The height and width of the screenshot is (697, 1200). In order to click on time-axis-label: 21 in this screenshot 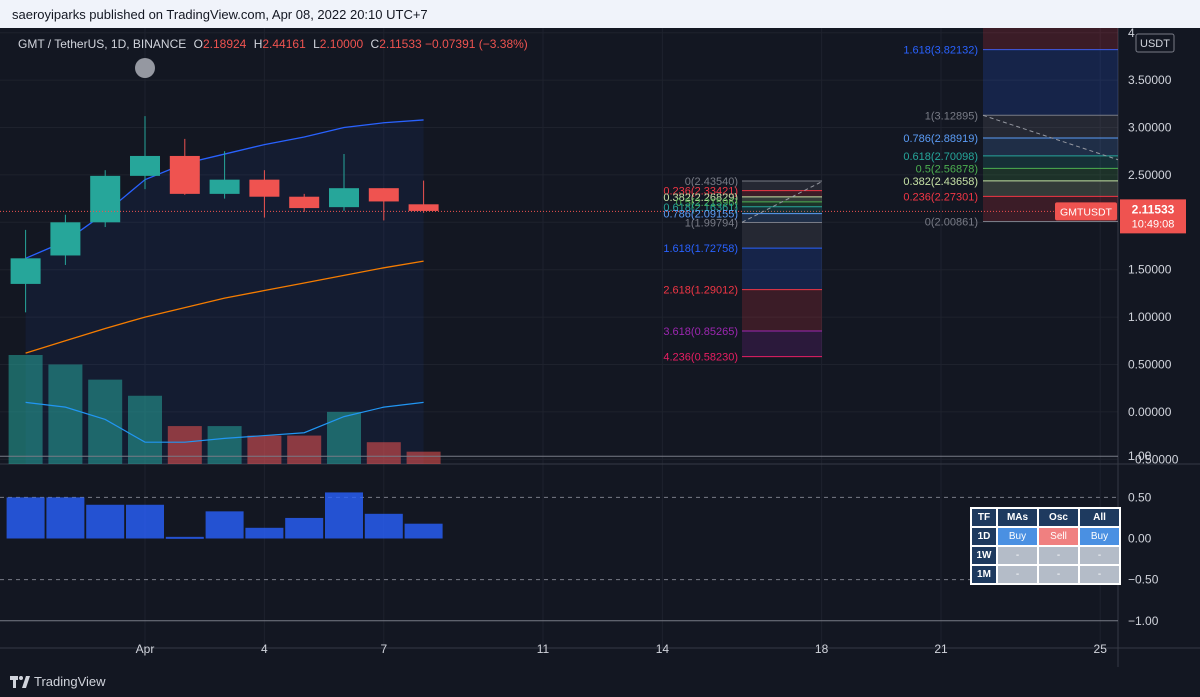, I will do `click(941, 649)`.